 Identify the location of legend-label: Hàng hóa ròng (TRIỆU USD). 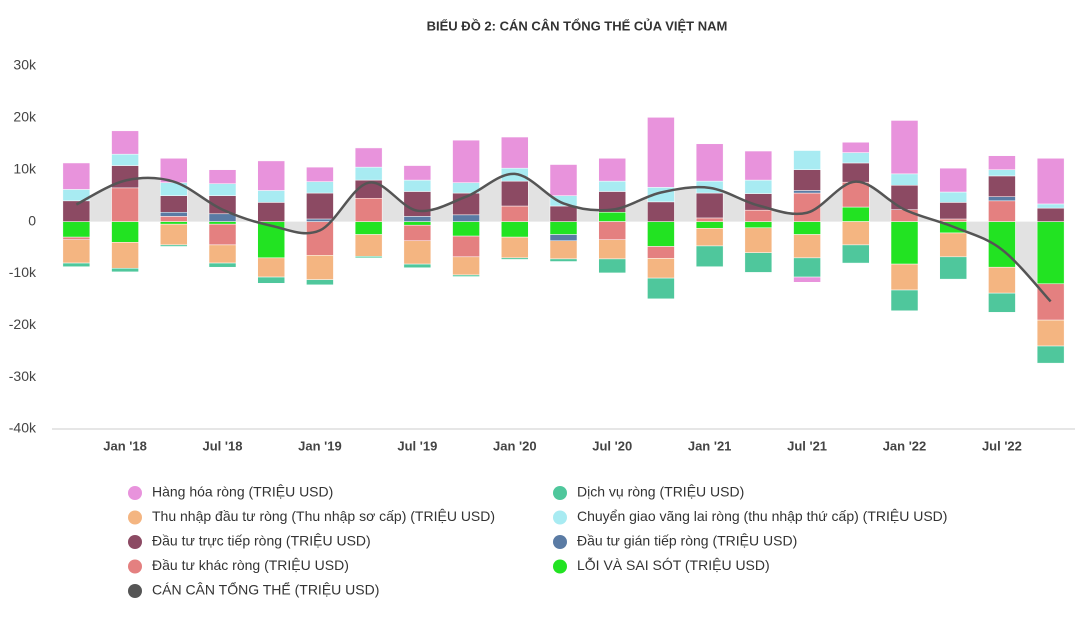
(242, 492).